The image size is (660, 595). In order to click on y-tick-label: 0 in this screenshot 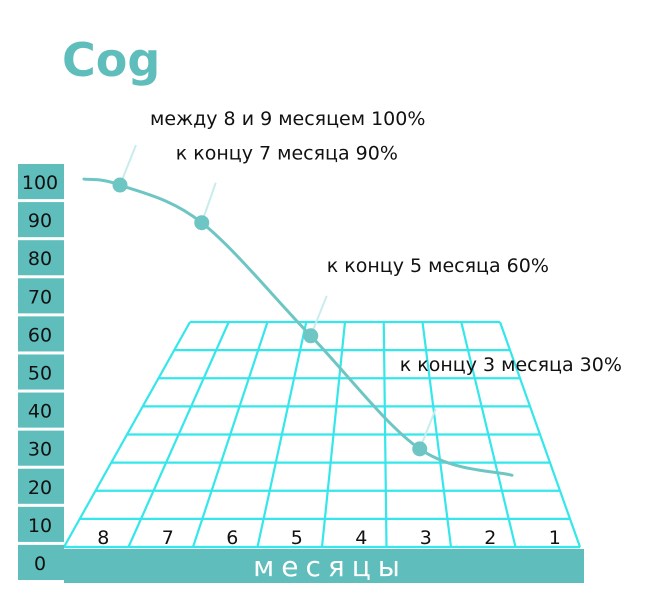, I will do `click(40, 564)`.